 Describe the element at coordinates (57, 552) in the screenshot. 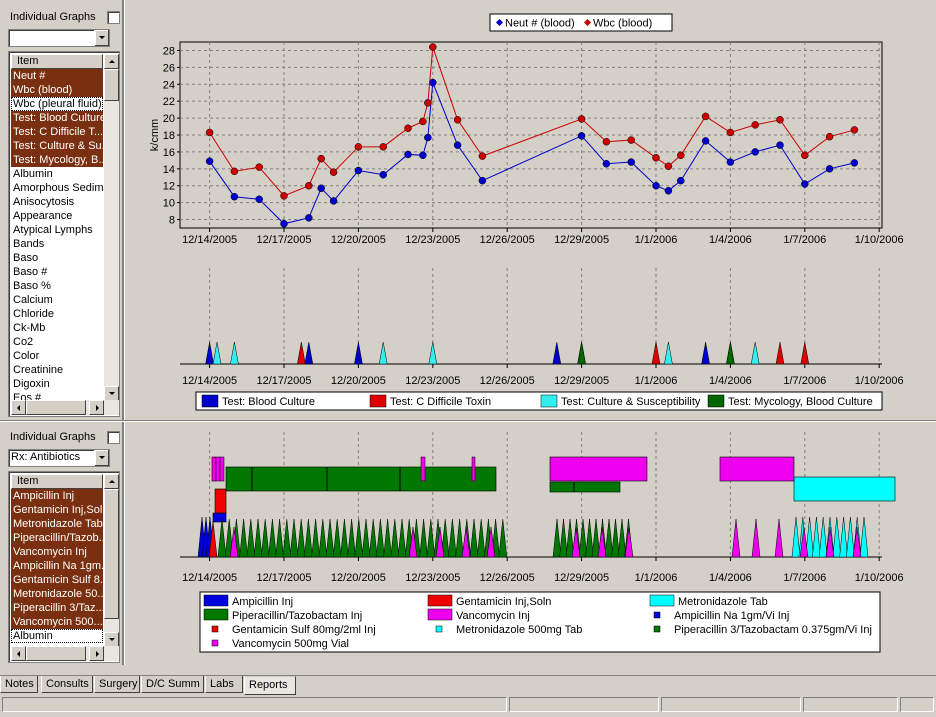

I see `list-item: Vancomycin Inj` at that location.